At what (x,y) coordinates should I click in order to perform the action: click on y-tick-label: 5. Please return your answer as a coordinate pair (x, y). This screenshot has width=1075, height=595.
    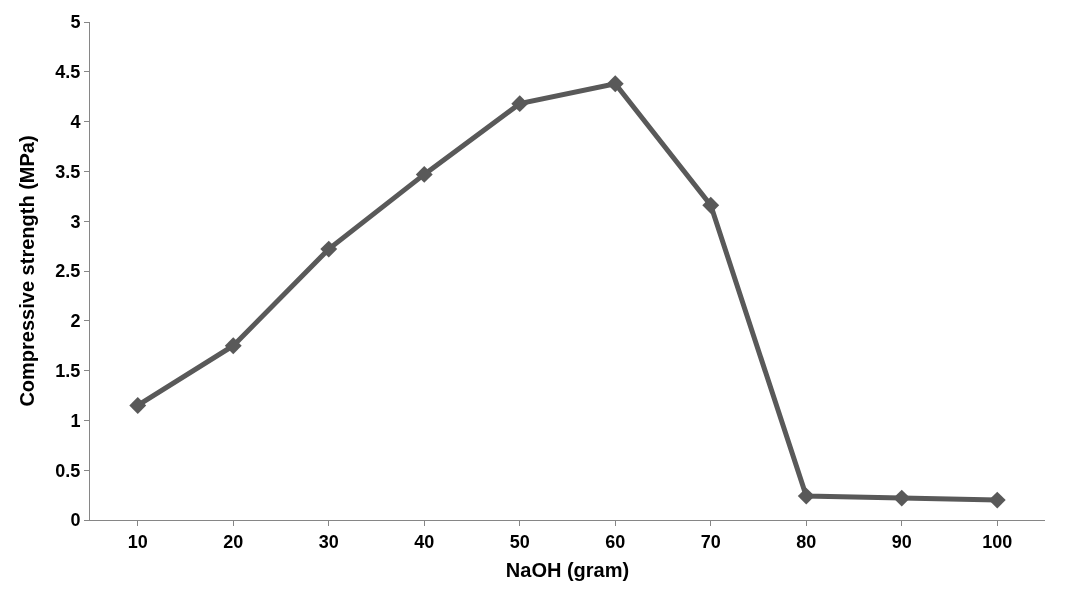
    Looking at the image, I should click on (75, 22).